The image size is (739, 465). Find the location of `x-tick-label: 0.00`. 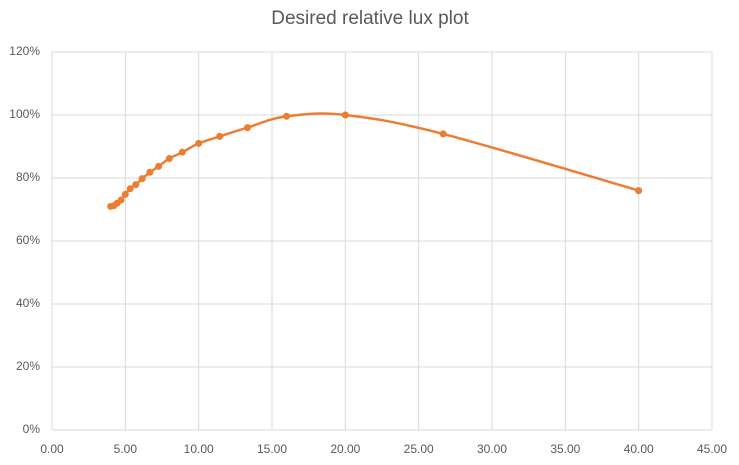

x-tick-label: 0.00 is located at coordinates (52, 449).